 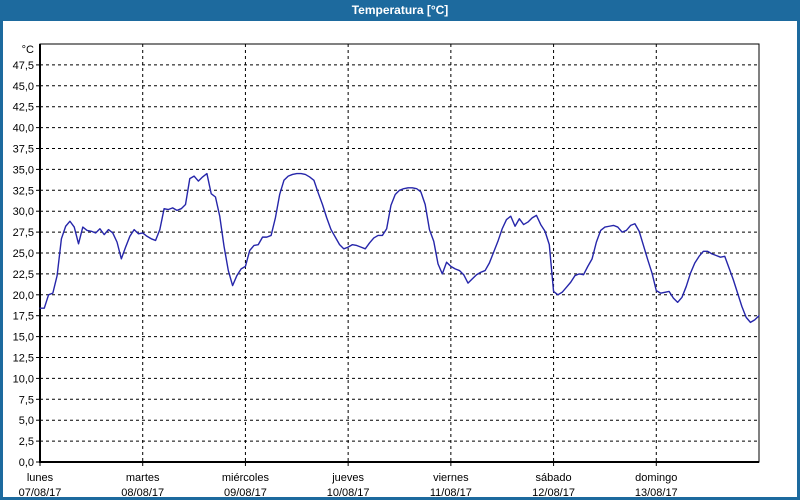 What do you see at coordinates (451, 492) in the screenshot?
I see `x-date-label: 11/08/17` at bounding box center [451, 492].